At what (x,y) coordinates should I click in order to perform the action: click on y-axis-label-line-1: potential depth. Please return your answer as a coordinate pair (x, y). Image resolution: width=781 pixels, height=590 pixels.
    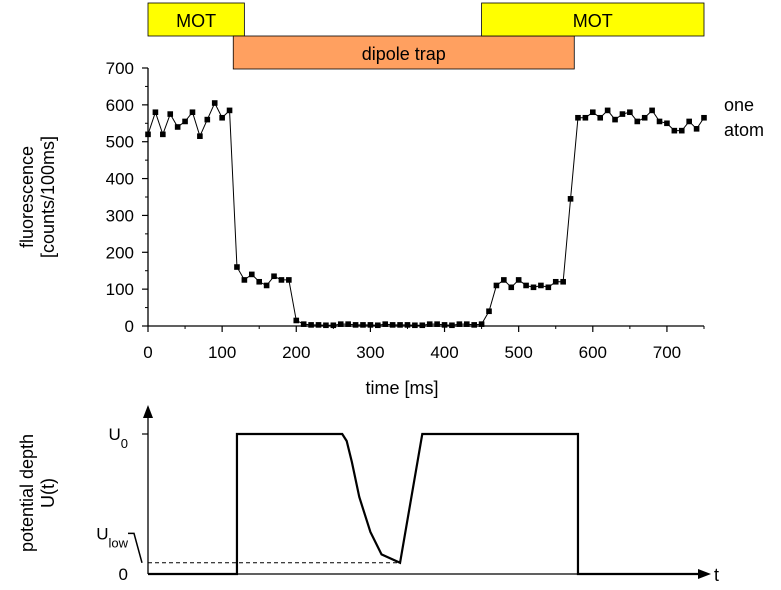
    Looking at the image, I should click on (27, 493).